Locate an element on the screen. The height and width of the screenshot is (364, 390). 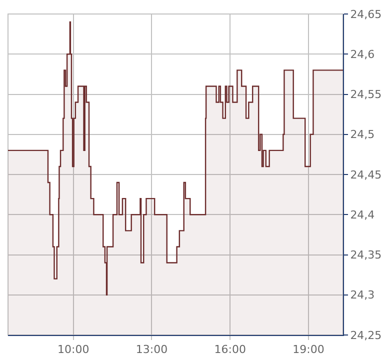
y-tick-label: 24,6 is located at coordinates (362, 54).